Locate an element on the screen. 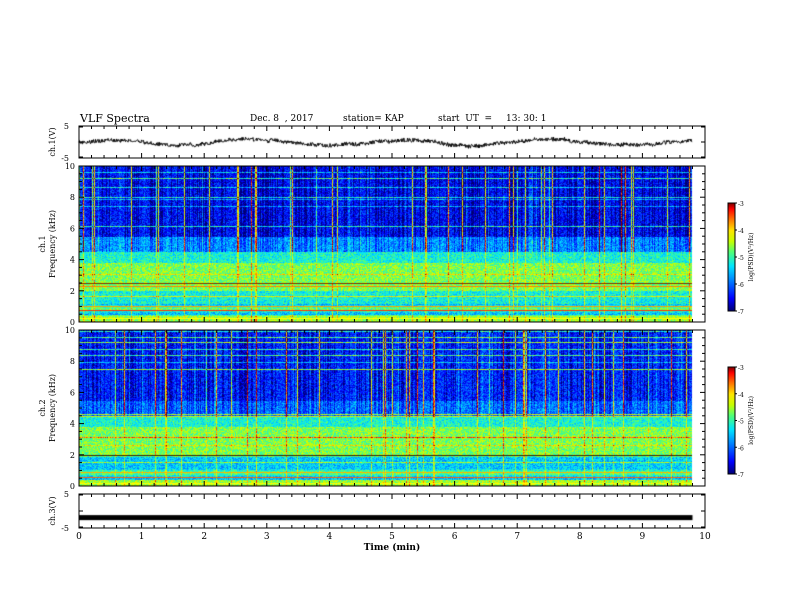  x-tick-label: 6 is located at coordinates (455, 537).